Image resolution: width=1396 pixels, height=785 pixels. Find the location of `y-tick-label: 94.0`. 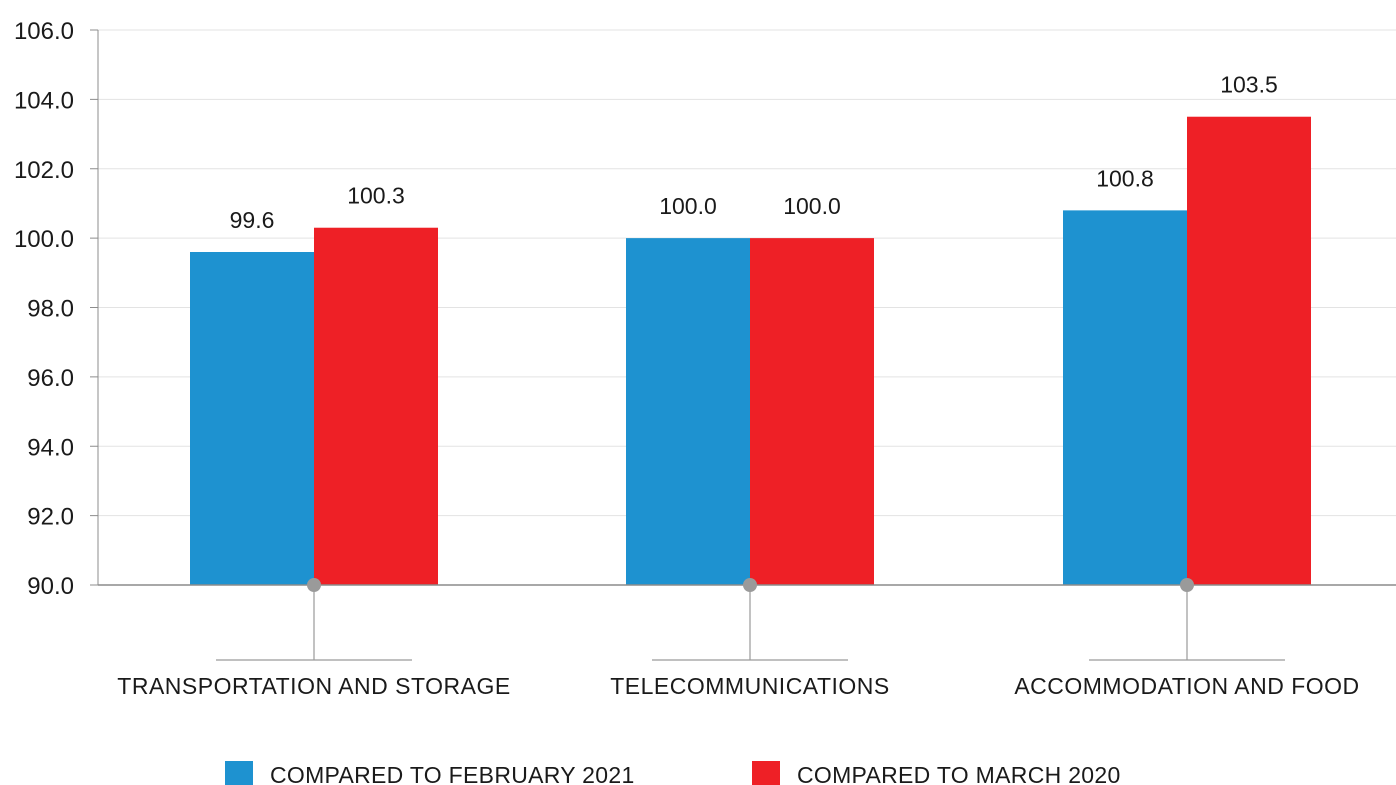

y-tick-label: 94.0 is located at coordinates (50, 447).